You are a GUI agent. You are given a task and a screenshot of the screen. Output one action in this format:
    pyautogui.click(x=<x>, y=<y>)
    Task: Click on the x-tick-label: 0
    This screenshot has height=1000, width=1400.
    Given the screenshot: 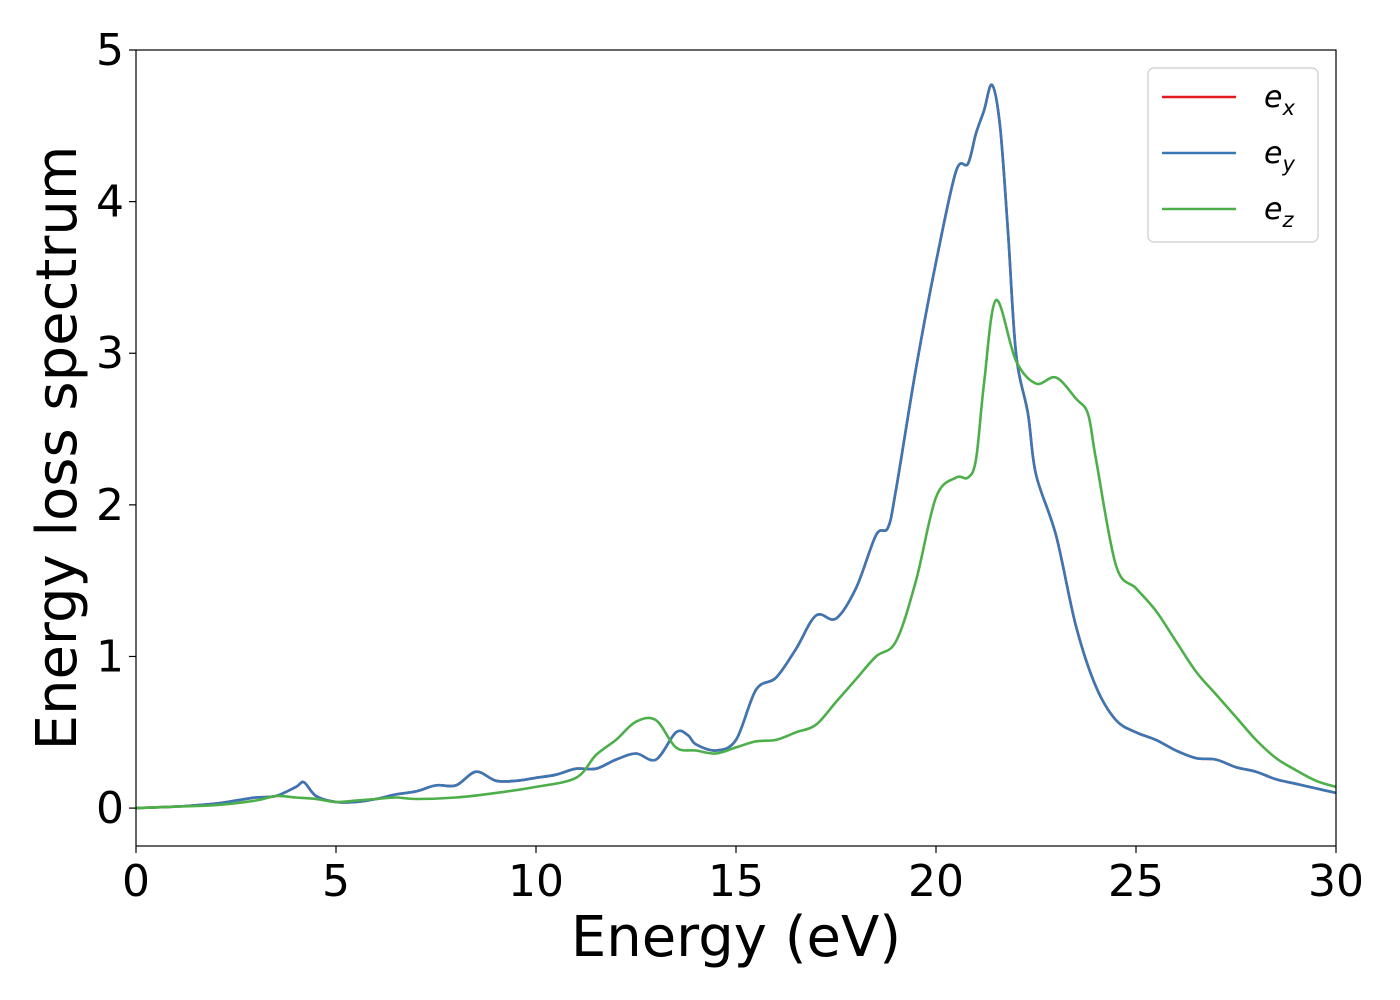 What is the action you would take?
    pyautogui.click(x=136, y=881)
    